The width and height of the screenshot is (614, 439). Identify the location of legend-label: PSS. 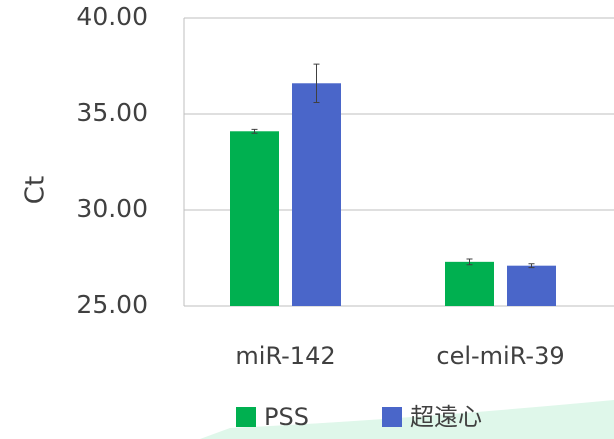
(286, 417).